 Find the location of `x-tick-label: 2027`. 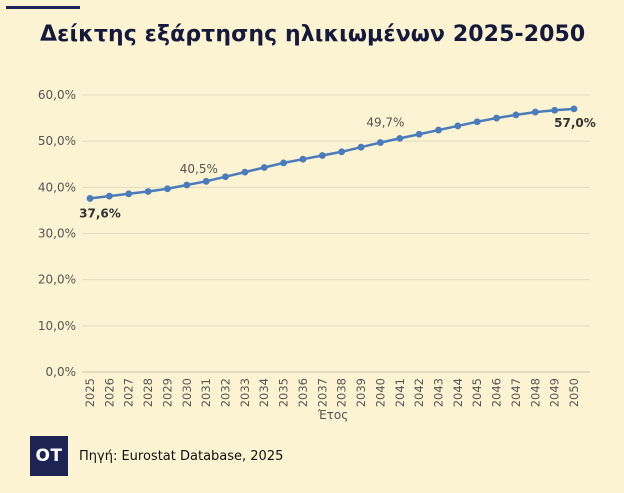

x-tick-label: 2027 is located at coordinates (129, 392).